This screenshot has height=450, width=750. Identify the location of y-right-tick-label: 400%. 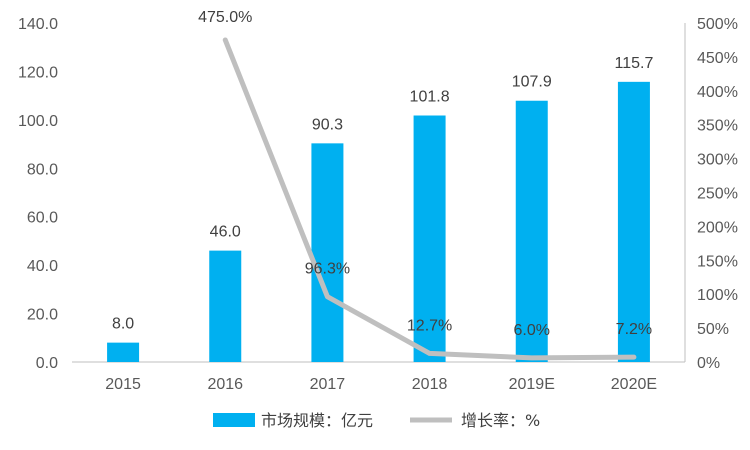
(717, 92).